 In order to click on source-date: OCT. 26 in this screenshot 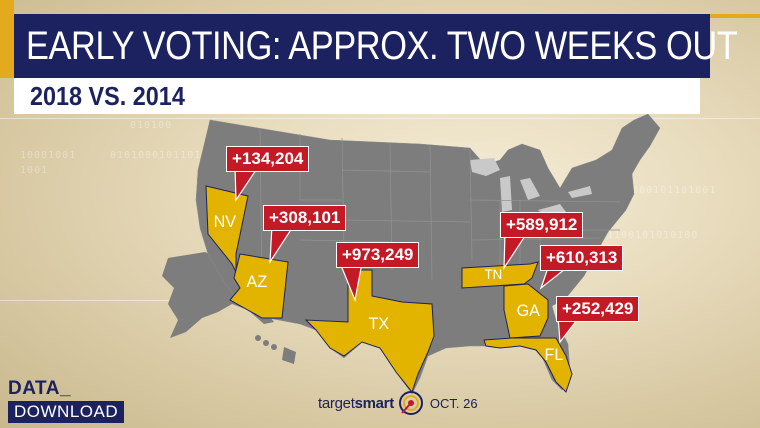, I will do `click(453, 403)`.